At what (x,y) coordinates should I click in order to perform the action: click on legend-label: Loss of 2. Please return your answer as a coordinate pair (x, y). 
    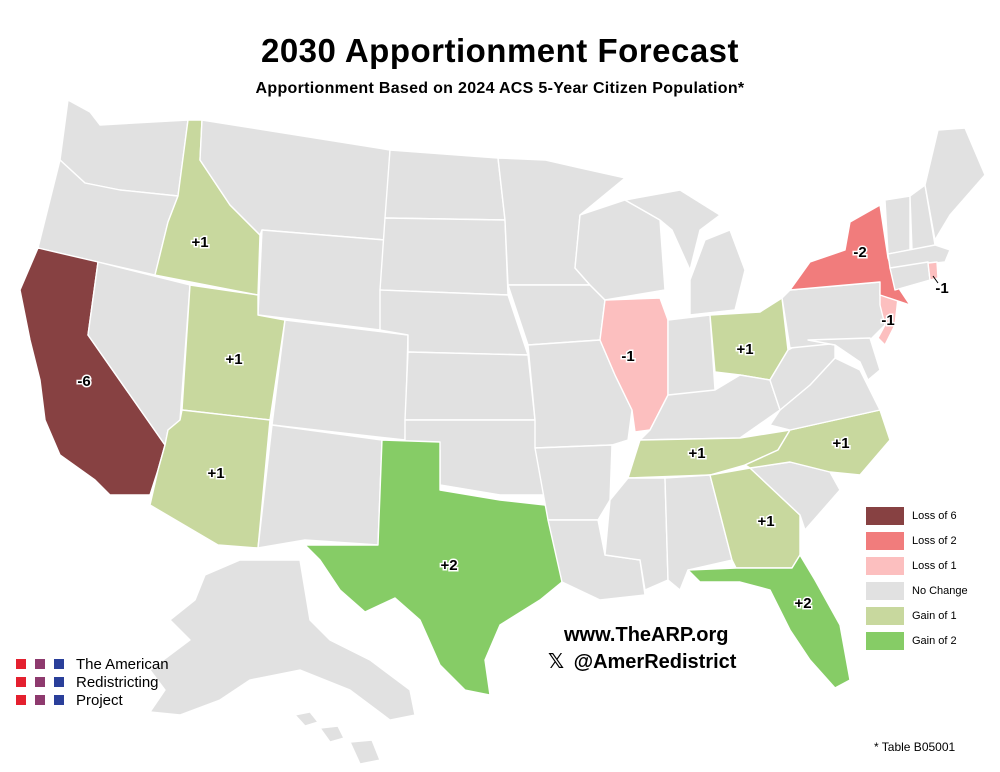
    Looking at the image, I should click on (934, 540).